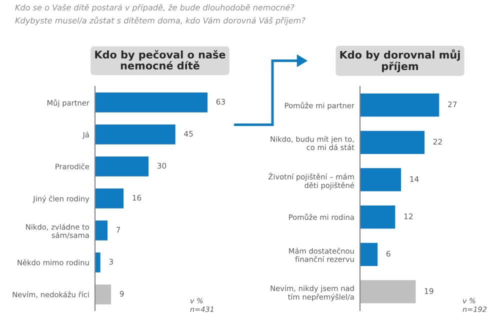 Image resolution: width=500 pixels, height=320 pixels. Describe the element at coordinates (160, 60) in the screenshot. I see `chart-title: Kdo by pečoval o naše nemocné dítě` at that location.